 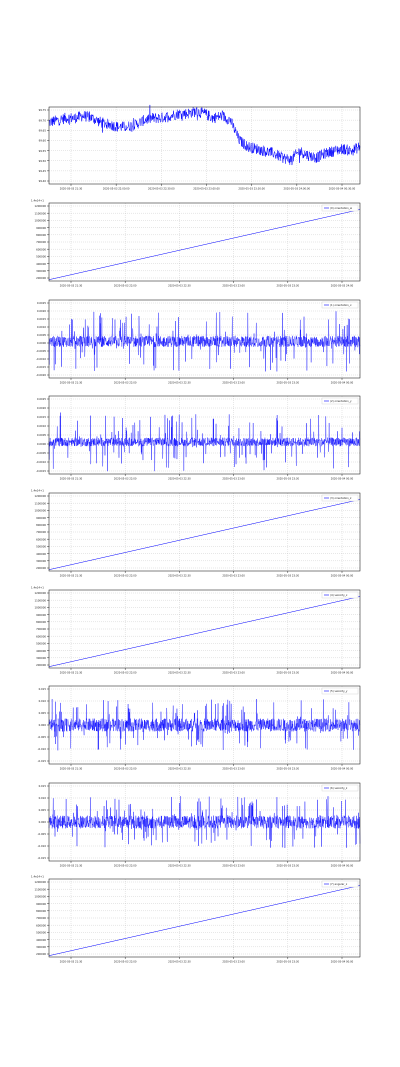 I want to click on legend: (4) velocity_x, so click(x=340, y=595).